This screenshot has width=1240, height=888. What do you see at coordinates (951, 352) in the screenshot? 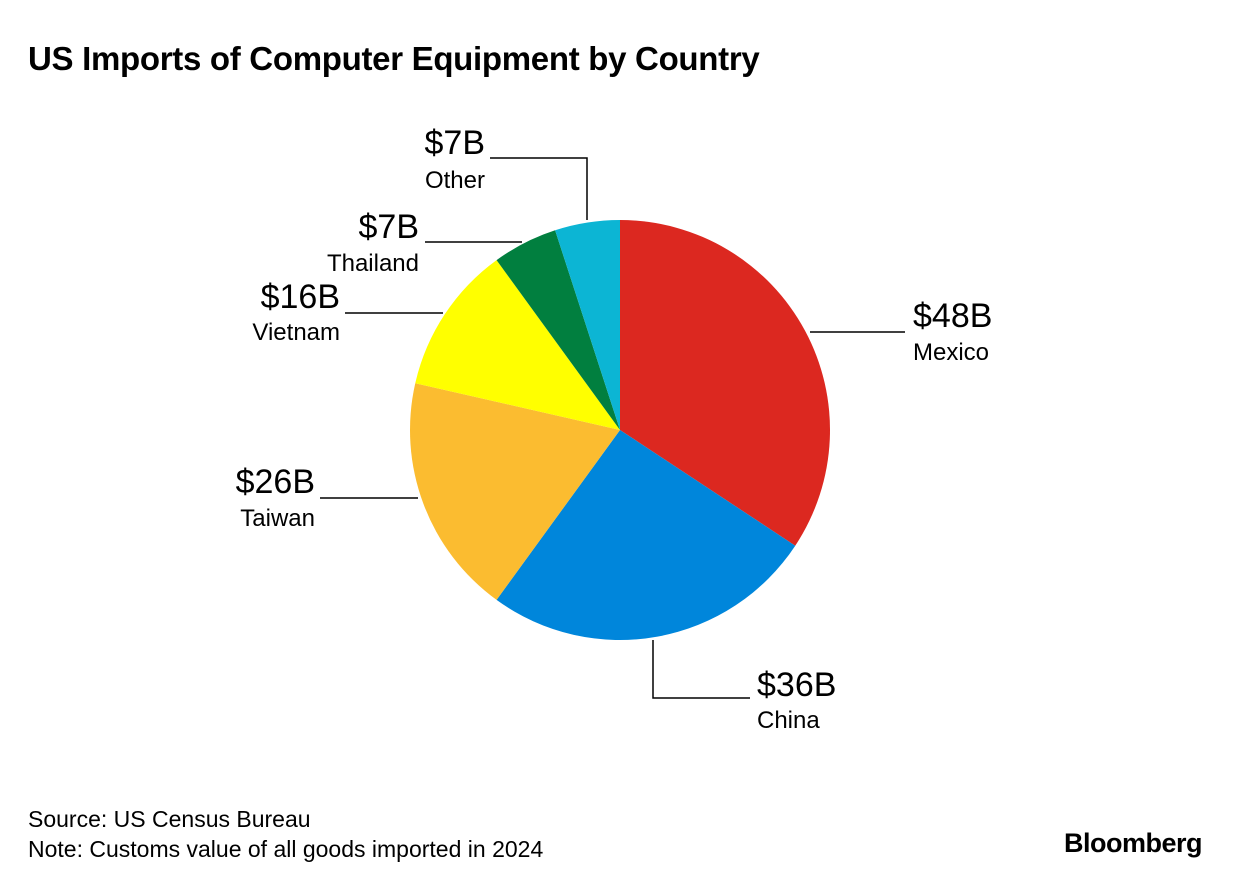
I see `category-label-mexico: Mexico` at bounding box center [951, 352].